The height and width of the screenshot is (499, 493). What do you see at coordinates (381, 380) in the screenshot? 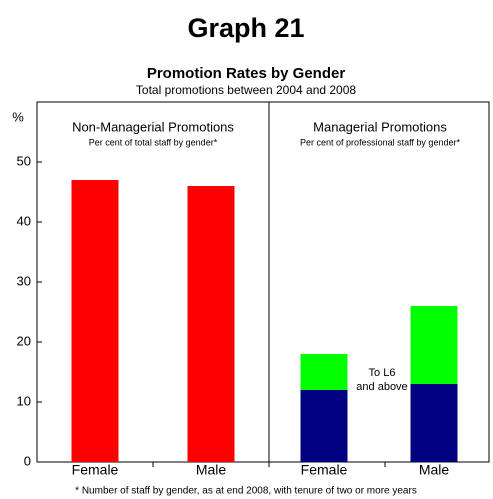
I see `series-label: To L6 and above` at bounding box center [381, 380].